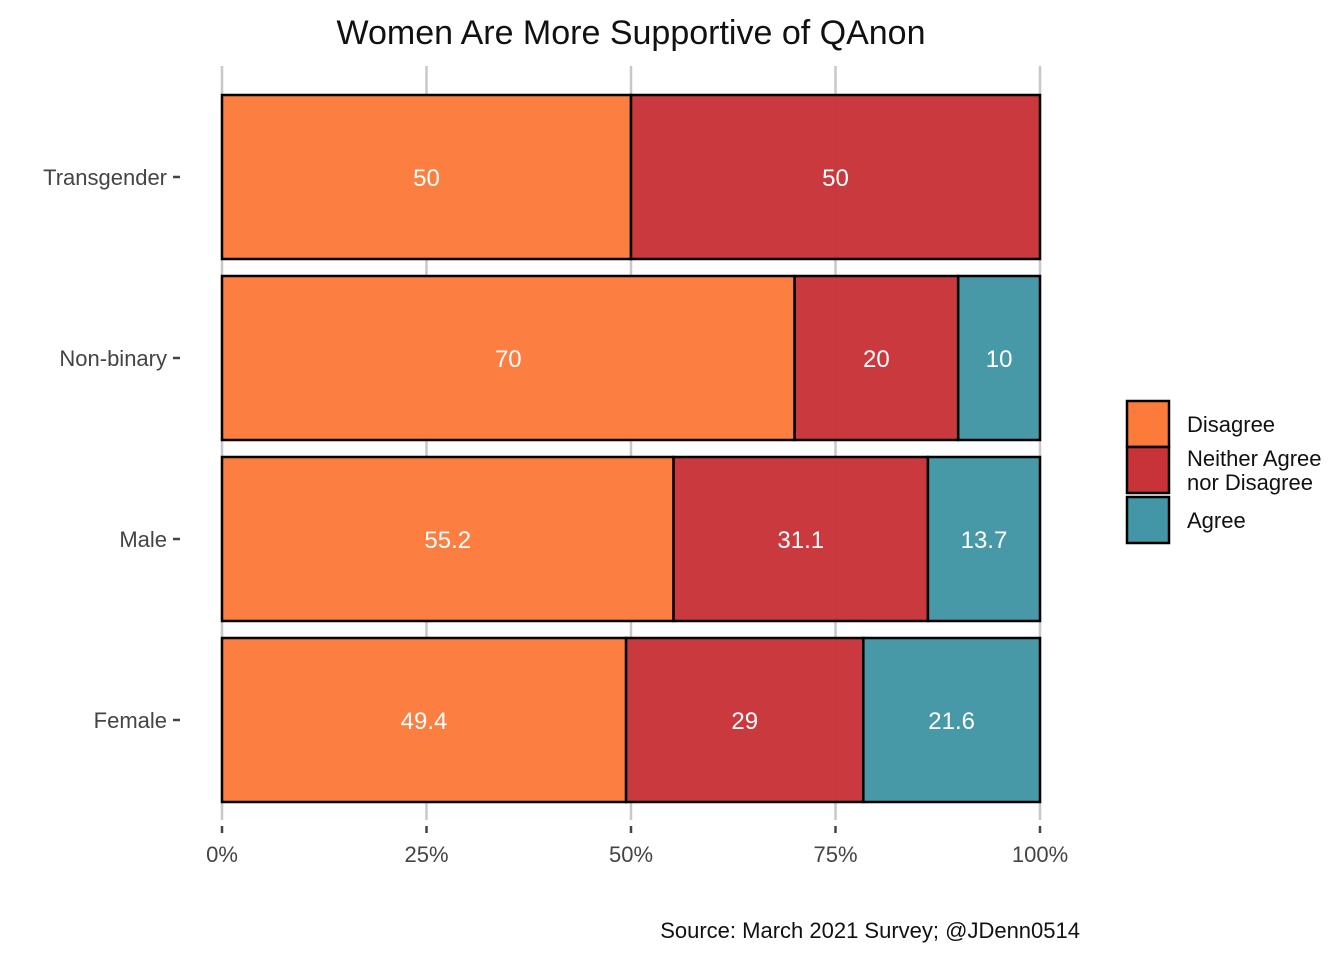 This screenshot has height=960, width=1344. What do you see at coordinates (1254, 470) in the screenshot?
I see `legend-label: Neither Agree nor Disagree` at bounding box center [1254, 470].